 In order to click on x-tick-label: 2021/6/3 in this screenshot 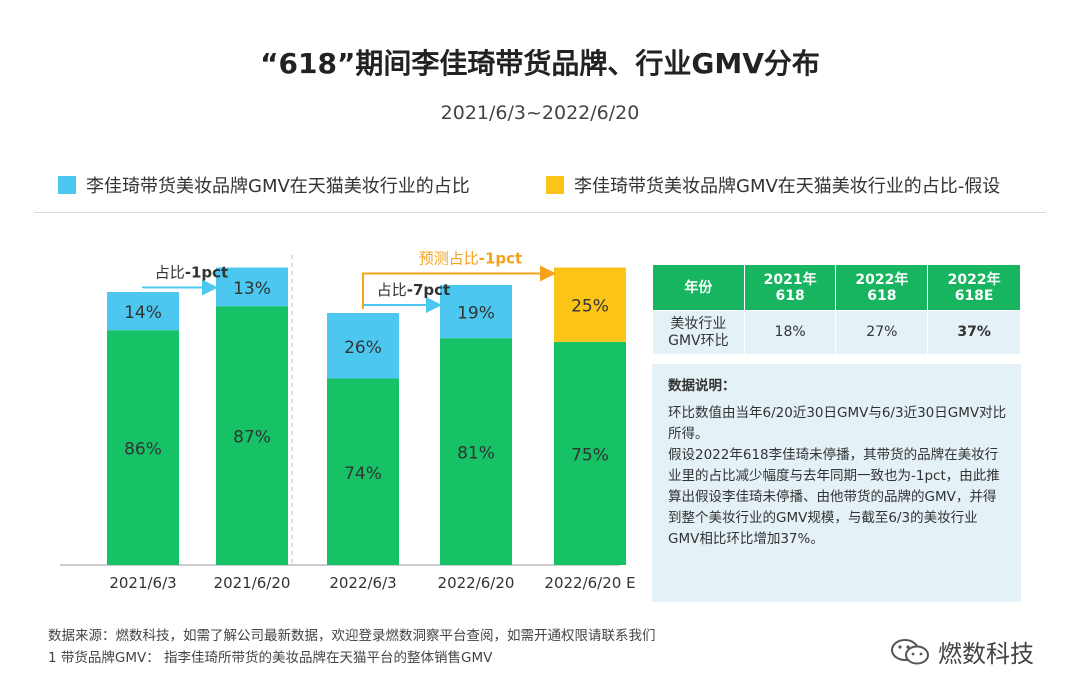, I will do `click(142, 583)`.